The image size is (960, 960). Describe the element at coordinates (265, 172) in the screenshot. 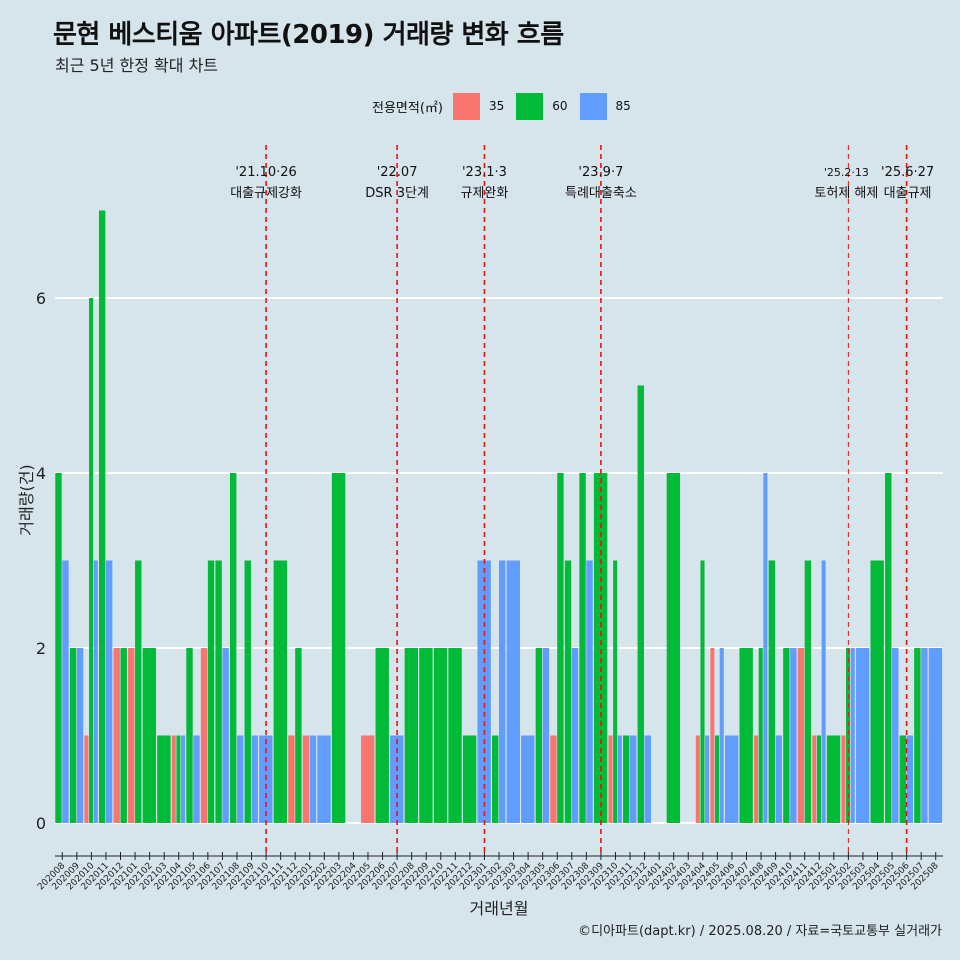

I see `event-date-202110: '21.10·26` at that location.